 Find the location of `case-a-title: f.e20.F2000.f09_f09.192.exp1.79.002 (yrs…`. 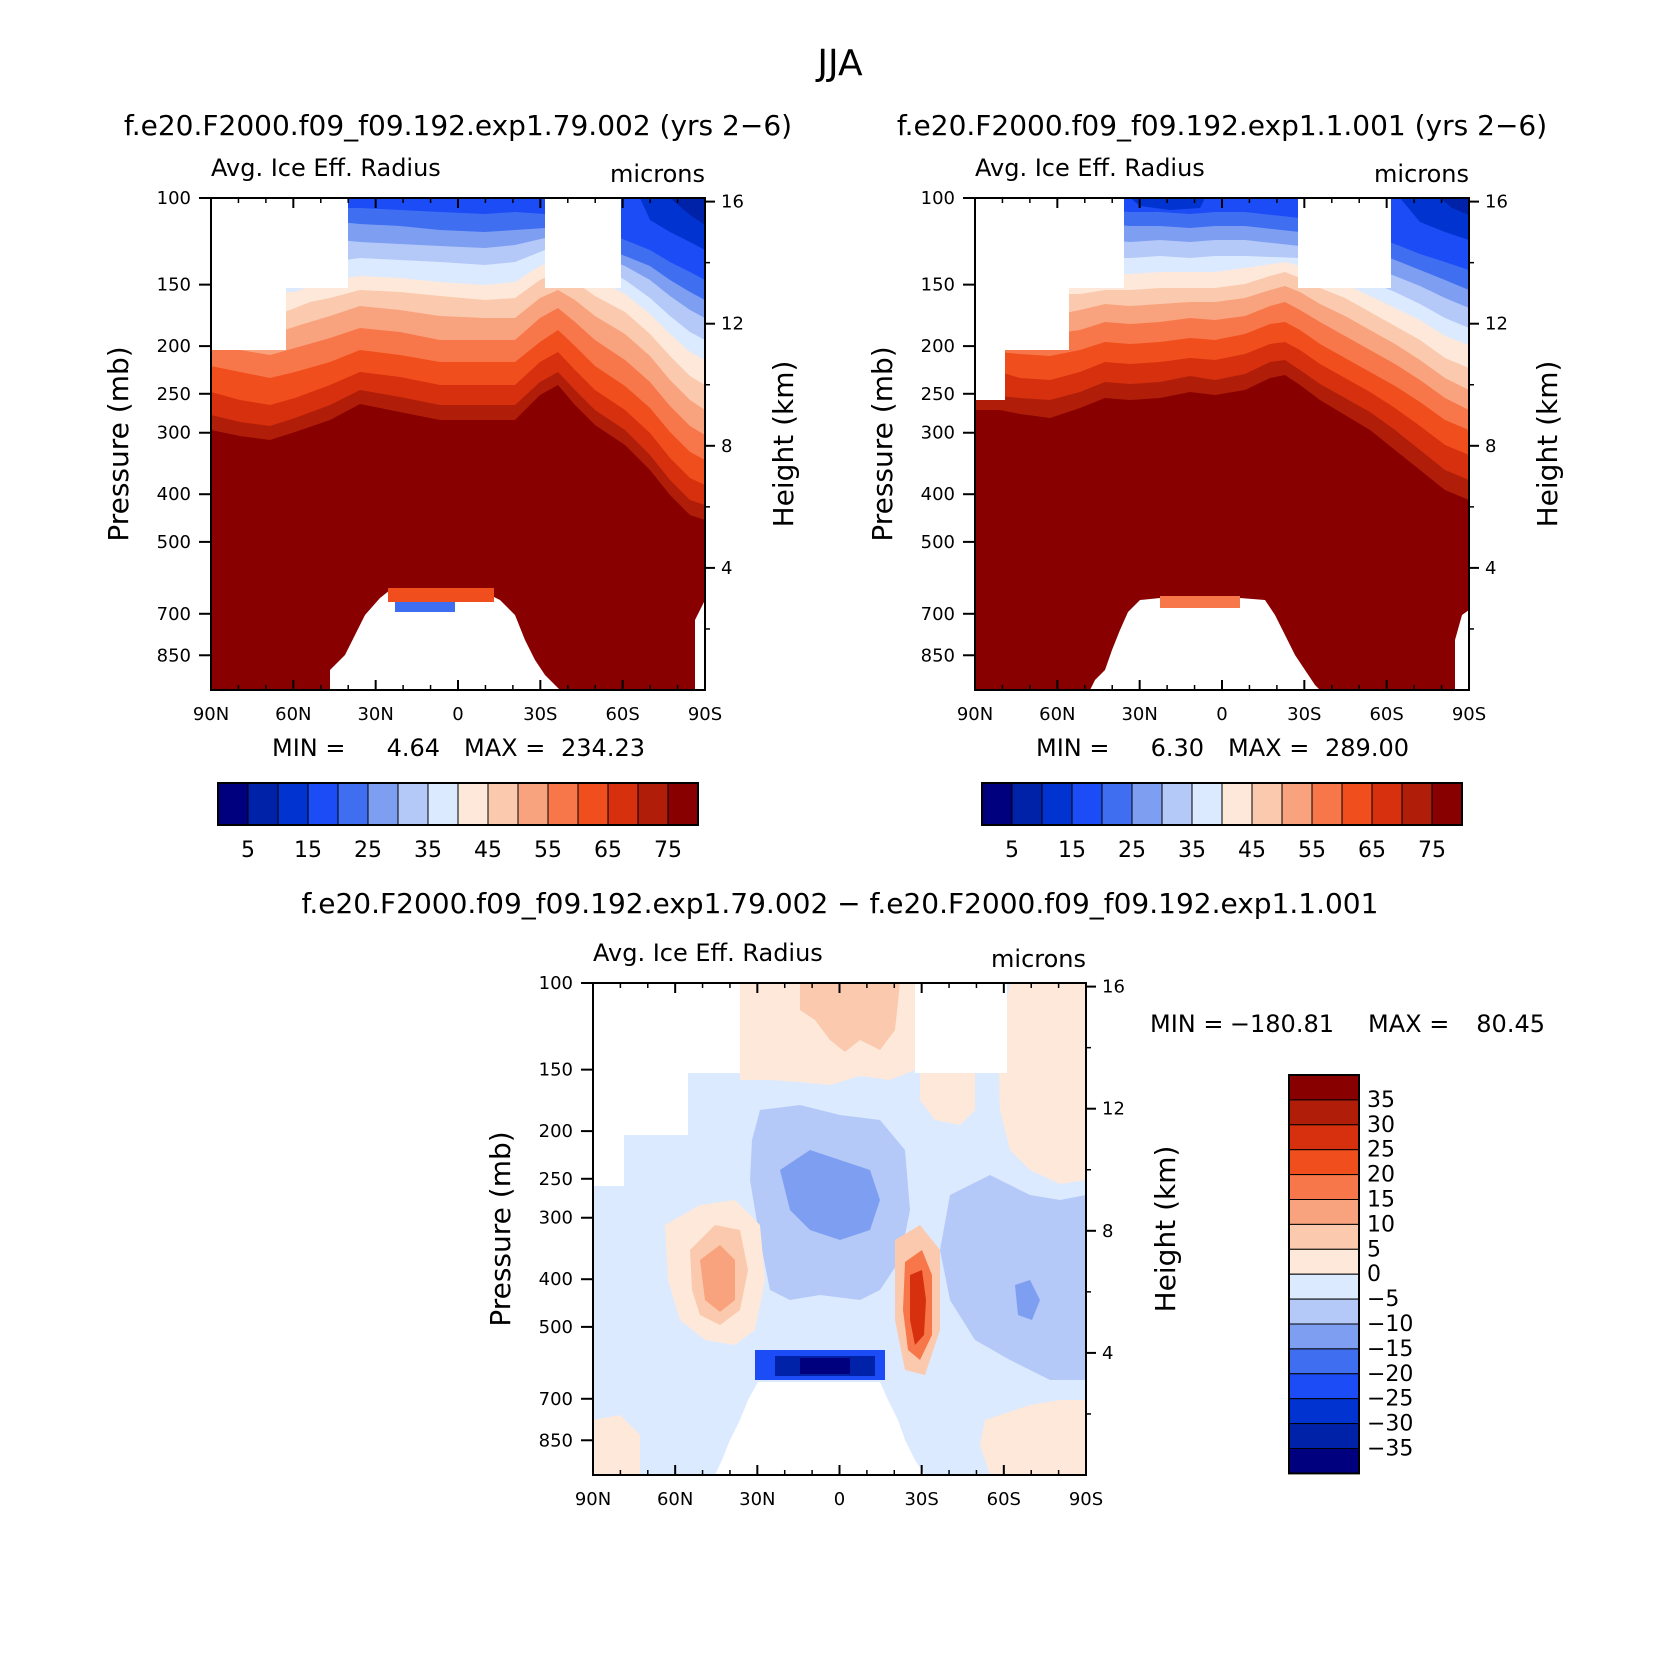

case-a-title: f.e20.F2000.f09_f09.192.exp1.79.002 (yrs… is located at coordinates (458, 125).